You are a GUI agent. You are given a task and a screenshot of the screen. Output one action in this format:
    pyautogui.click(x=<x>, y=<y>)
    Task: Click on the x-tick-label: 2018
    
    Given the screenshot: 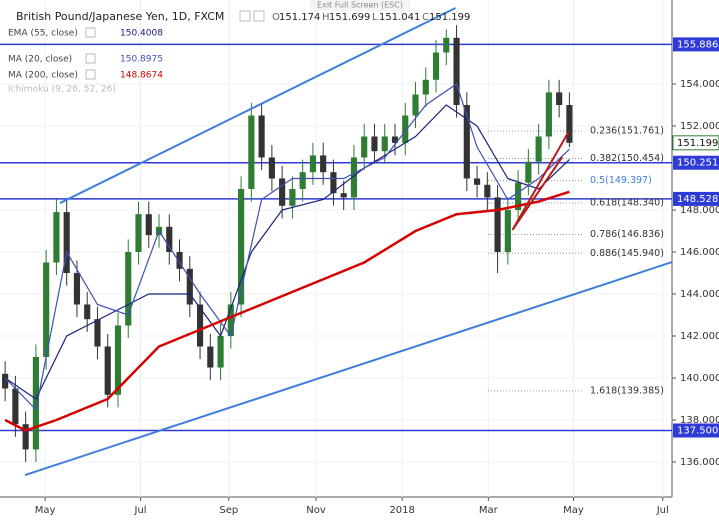 What is the action you would take?
    pyautogui.click(x=401, y=510)
    